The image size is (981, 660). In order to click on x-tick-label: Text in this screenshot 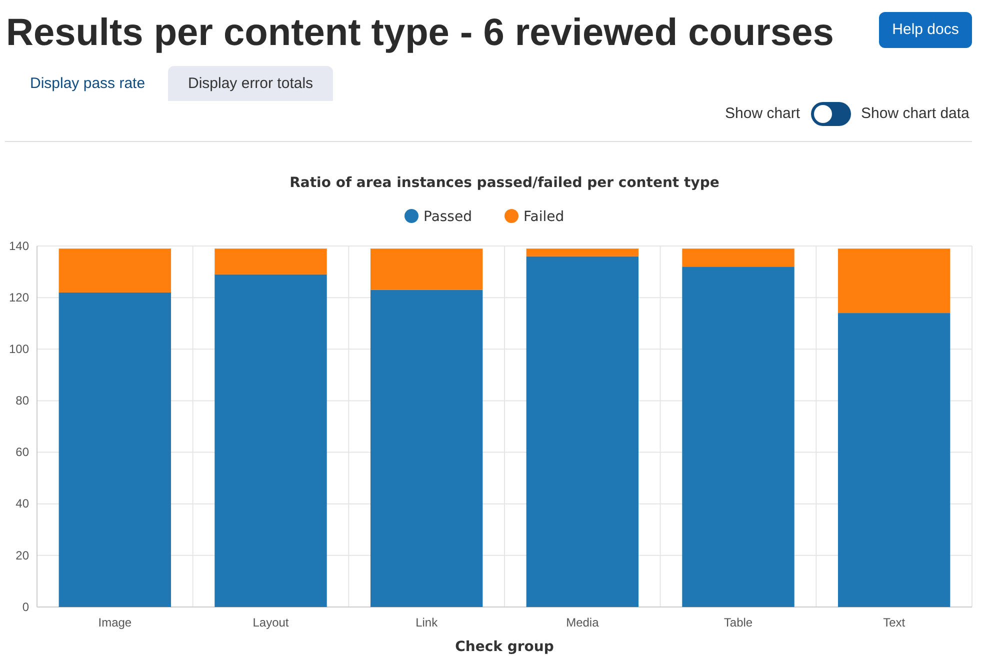, I will do `click(894, 623)`.